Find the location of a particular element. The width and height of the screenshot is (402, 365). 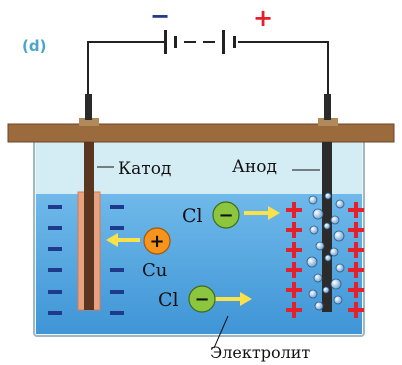

anode-positive-charges is located at coordinates (325, 260).